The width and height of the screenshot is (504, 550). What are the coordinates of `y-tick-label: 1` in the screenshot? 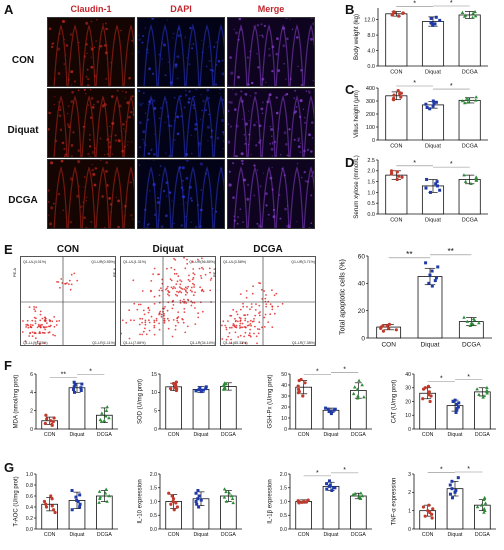 It's located at (409, 511).